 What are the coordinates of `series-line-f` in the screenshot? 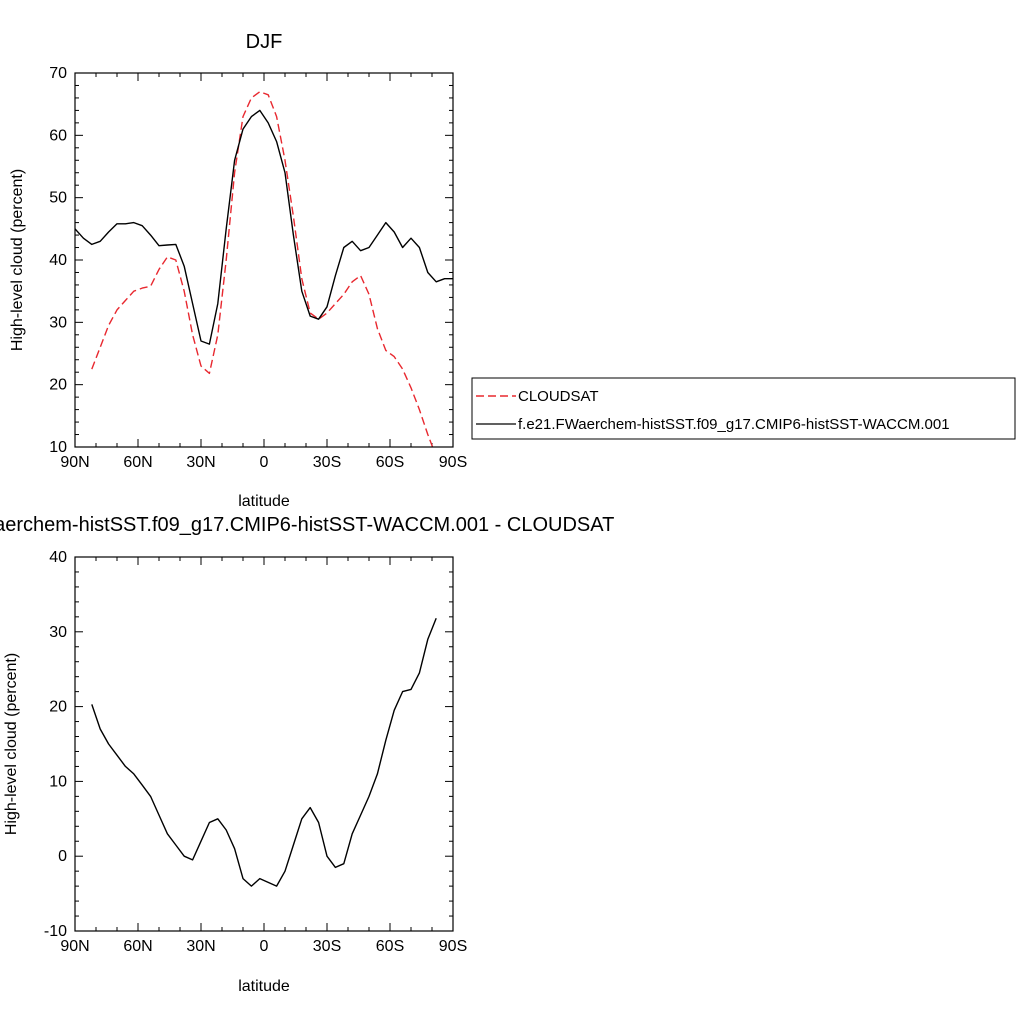 It's located at (264, 227).